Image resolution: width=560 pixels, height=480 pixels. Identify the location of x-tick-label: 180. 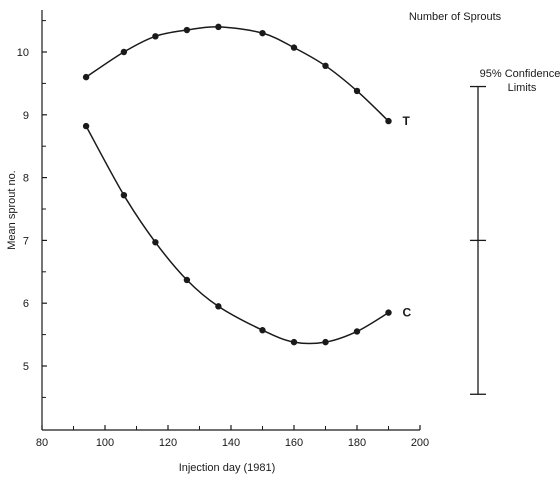
(357, 443).